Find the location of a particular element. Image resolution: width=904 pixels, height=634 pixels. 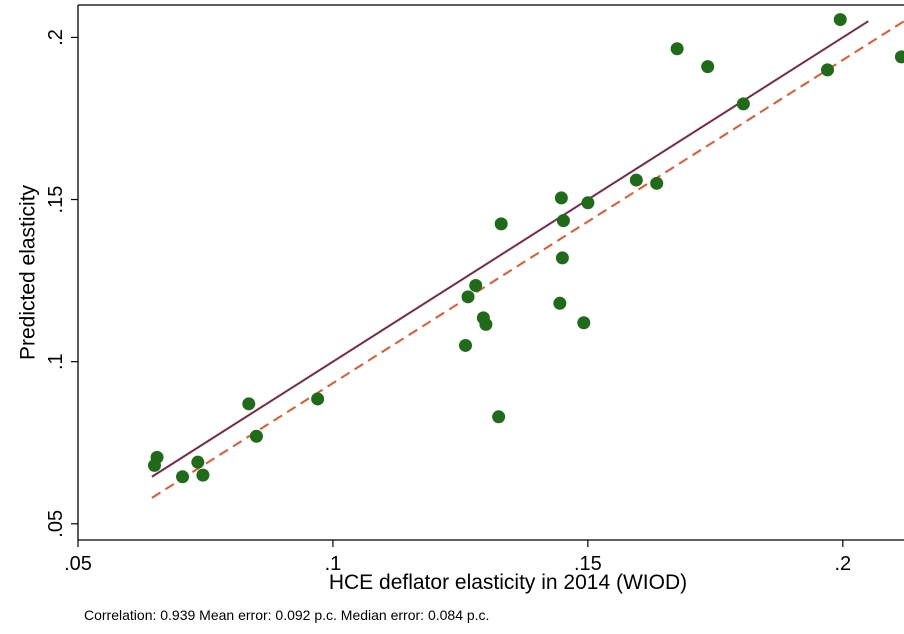

x-axis-title: HCE deflator elasticity in 2014 (WIOD) is located at coordinates (508, 582).